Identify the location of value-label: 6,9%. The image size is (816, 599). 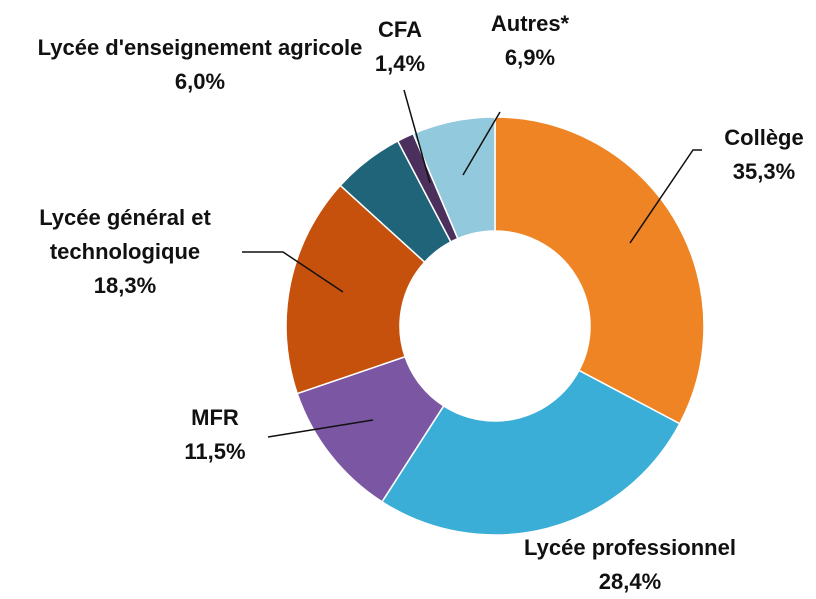
(530, 57).